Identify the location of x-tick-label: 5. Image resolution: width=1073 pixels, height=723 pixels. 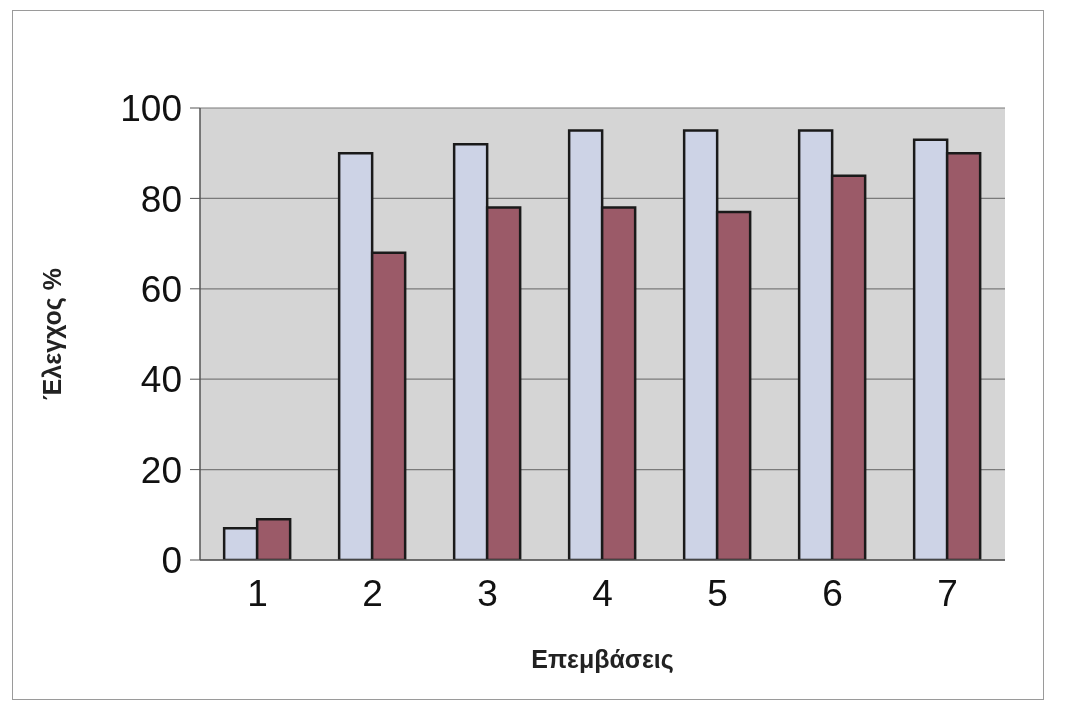
(717, 594).